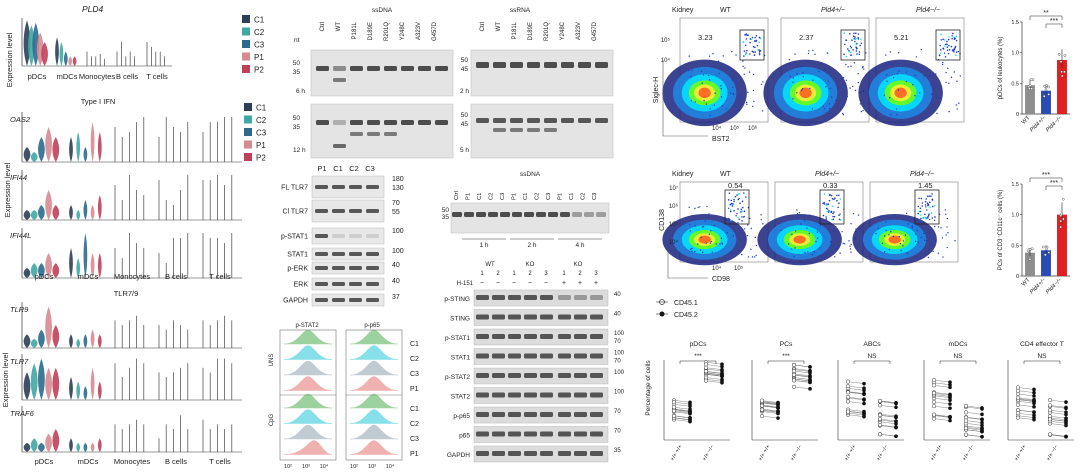 The height and width of the screenshot is (472, 1080). Describe the element at coordinates (698, 356) in the screenshot. I see `sig-label: ***` at that location.